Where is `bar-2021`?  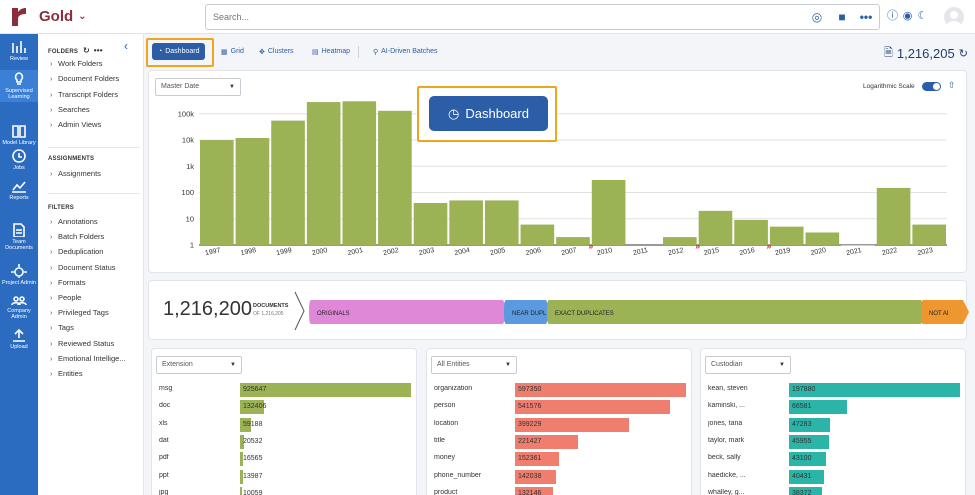 bar-2021 is located at coordinates (858, 245).